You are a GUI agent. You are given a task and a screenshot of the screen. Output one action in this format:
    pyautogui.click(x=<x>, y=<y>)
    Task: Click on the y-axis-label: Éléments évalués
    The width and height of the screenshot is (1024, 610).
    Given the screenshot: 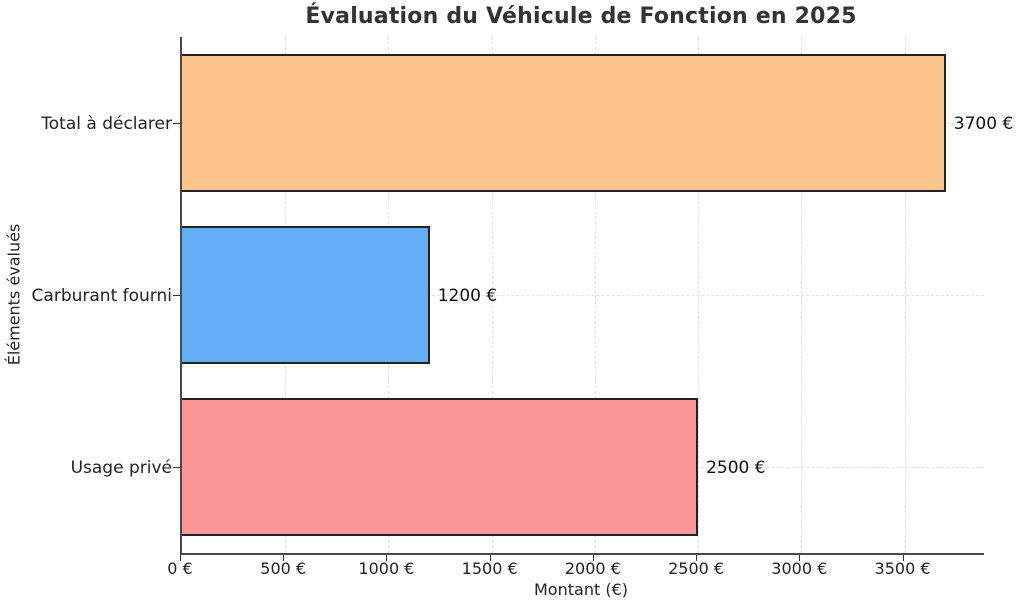 What is the action you would take?
    pyautogui.click(x=14, y=294)
    